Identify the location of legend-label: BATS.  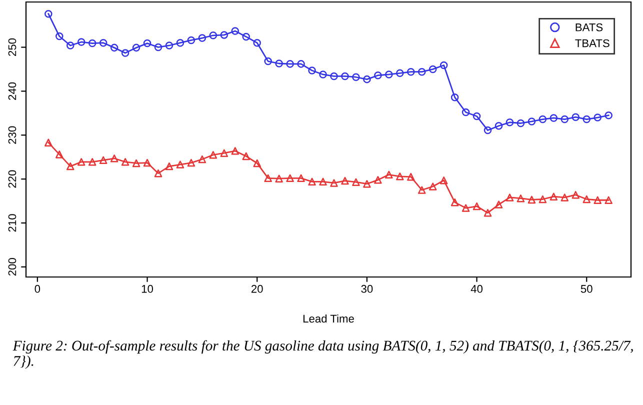
(589, 27).